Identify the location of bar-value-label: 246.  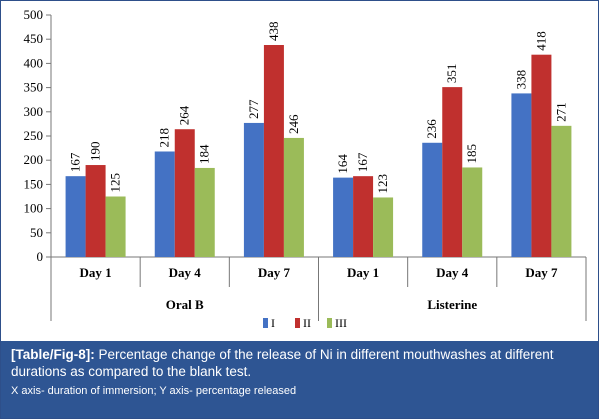
(293, 124).